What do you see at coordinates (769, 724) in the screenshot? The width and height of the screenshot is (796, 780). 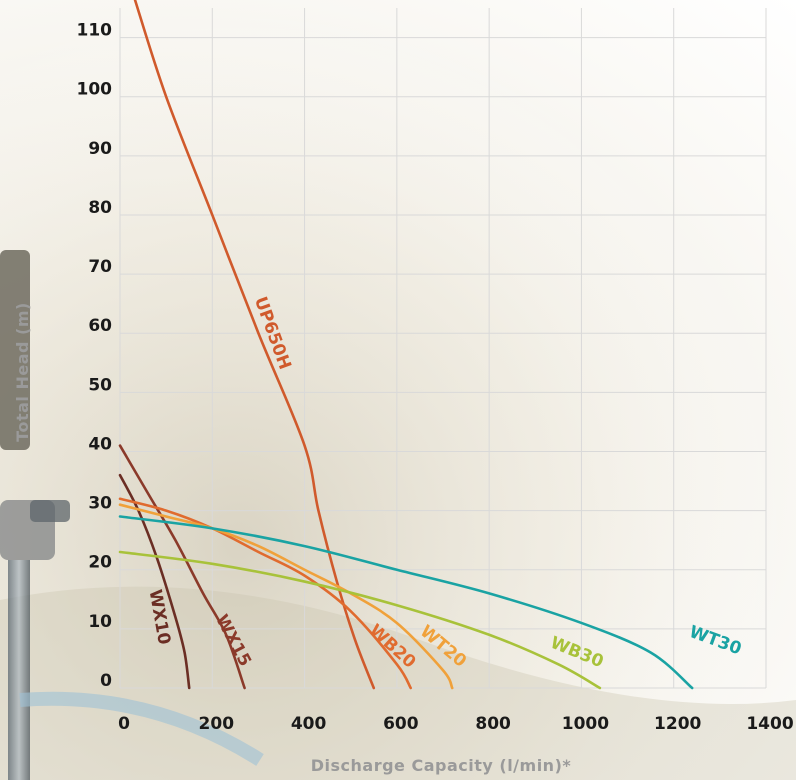 I see `x-tick-label: 1400` at bounding box center [769, 724].